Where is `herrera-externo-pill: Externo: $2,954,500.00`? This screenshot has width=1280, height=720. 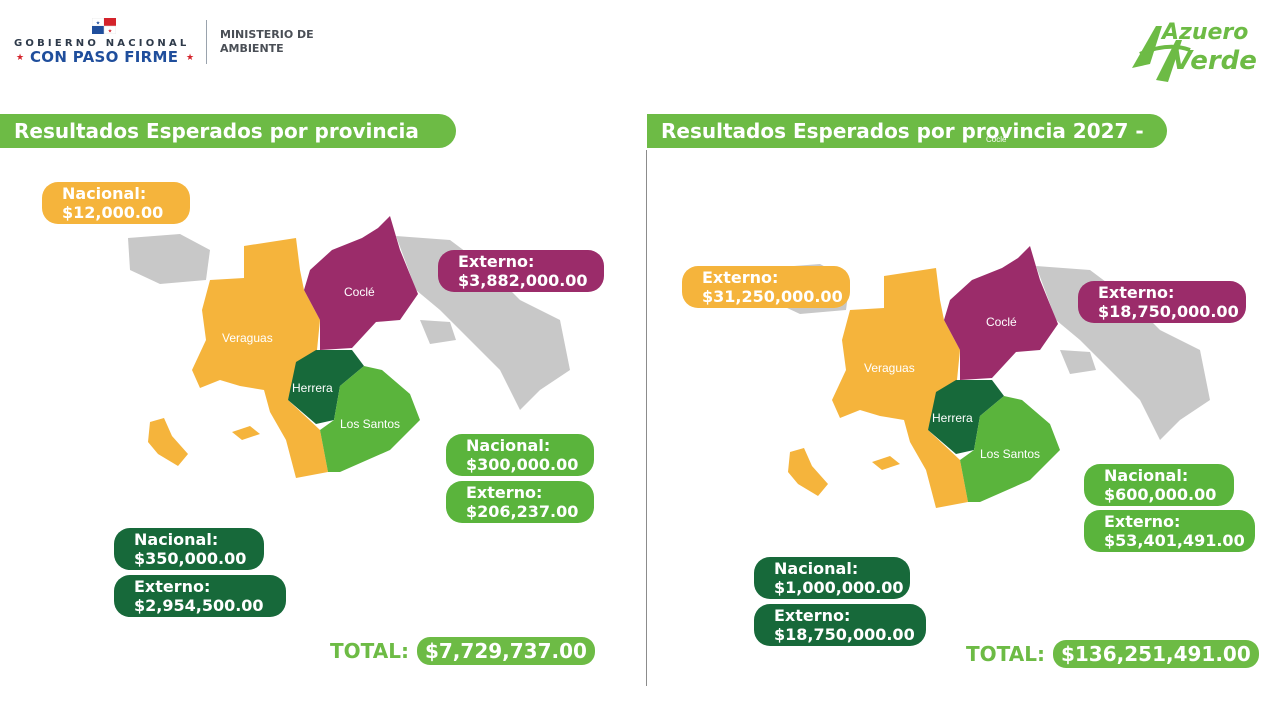 herrera-externo-pill: Externo: $2,954,500.00 is located at coordinates (200, 596).